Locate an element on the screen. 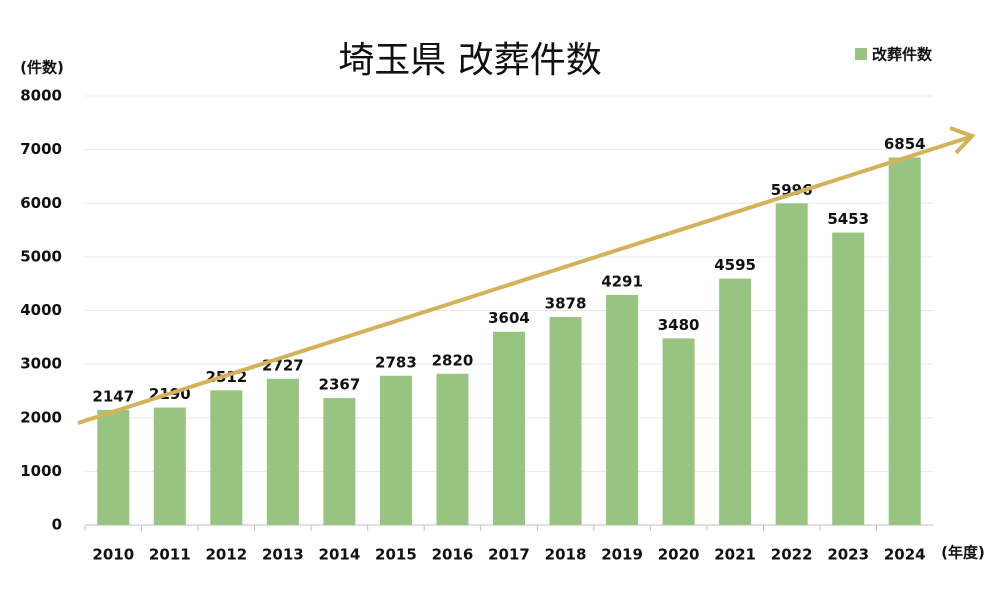 The height and width of the screenshot is (600, 1000). y-tick-label: 2000 is located at coordinates (41, 417).